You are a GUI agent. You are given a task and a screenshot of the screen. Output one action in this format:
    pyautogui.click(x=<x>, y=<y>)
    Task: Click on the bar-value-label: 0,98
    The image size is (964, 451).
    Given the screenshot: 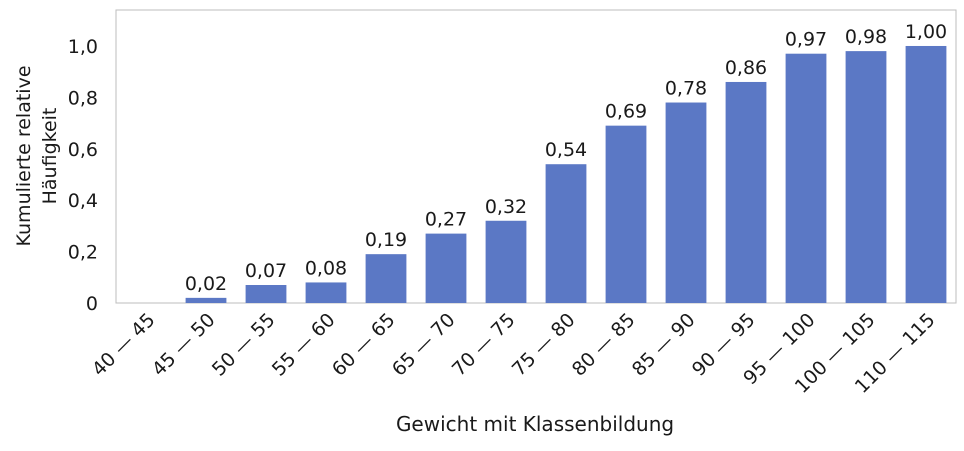 What is the action you would take?
    pyautogui.click(x=866, y=37)
    